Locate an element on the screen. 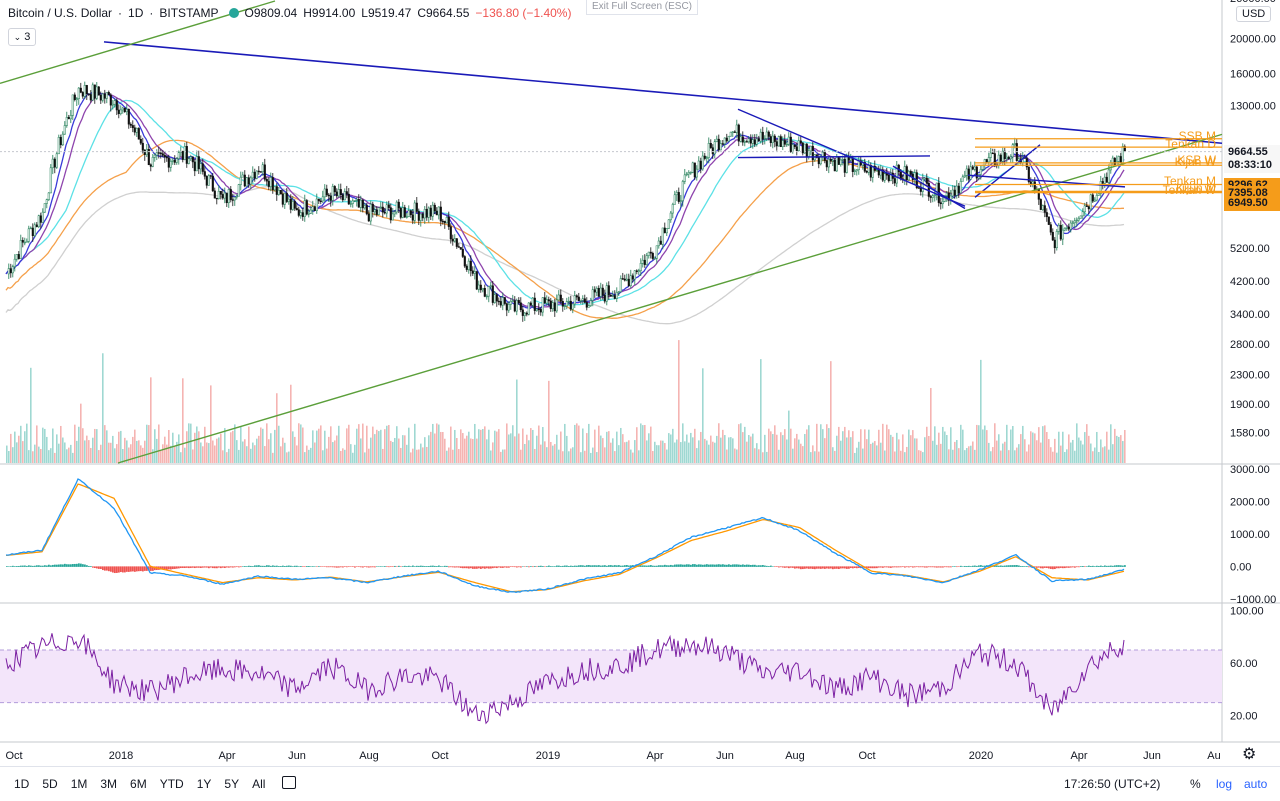  range-5y-button: 5Y is located at coordinates (232, 784).